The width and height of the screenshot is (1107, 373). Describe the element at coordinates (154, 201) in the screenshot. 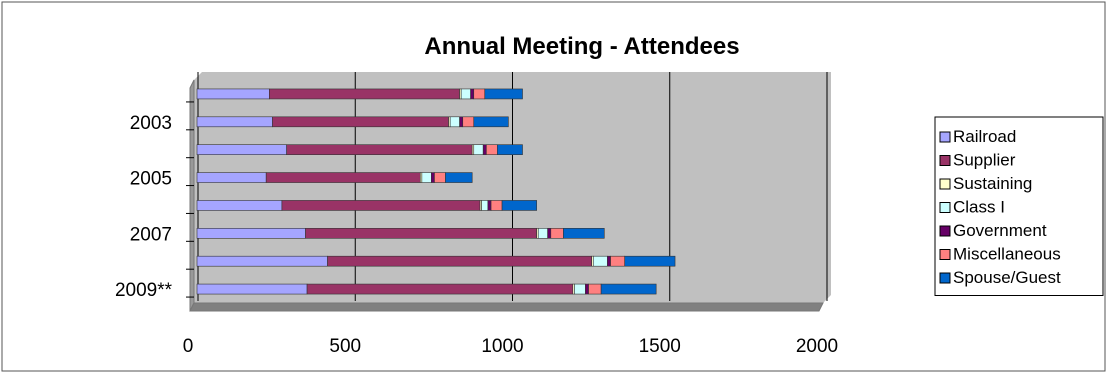

I see `y-axis: 2003 2005 2007 2009**` at that location.